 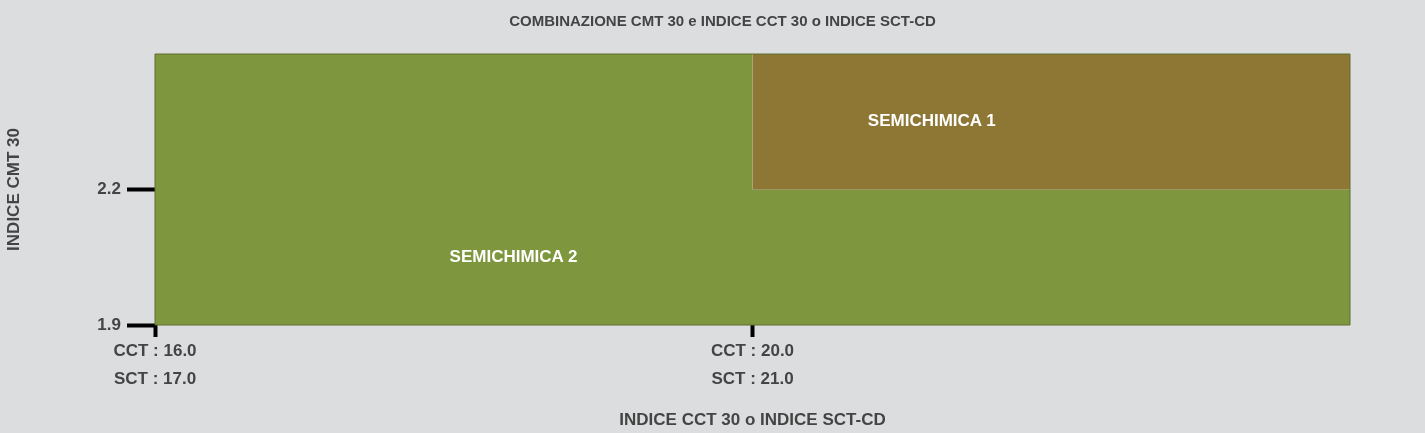 What do you see at coordinates (752, 420) in the screenshot?
I see `x-axis-title: INDICE CCT 30 o INDICE SCT-CD` at bounding box center [752, 420].